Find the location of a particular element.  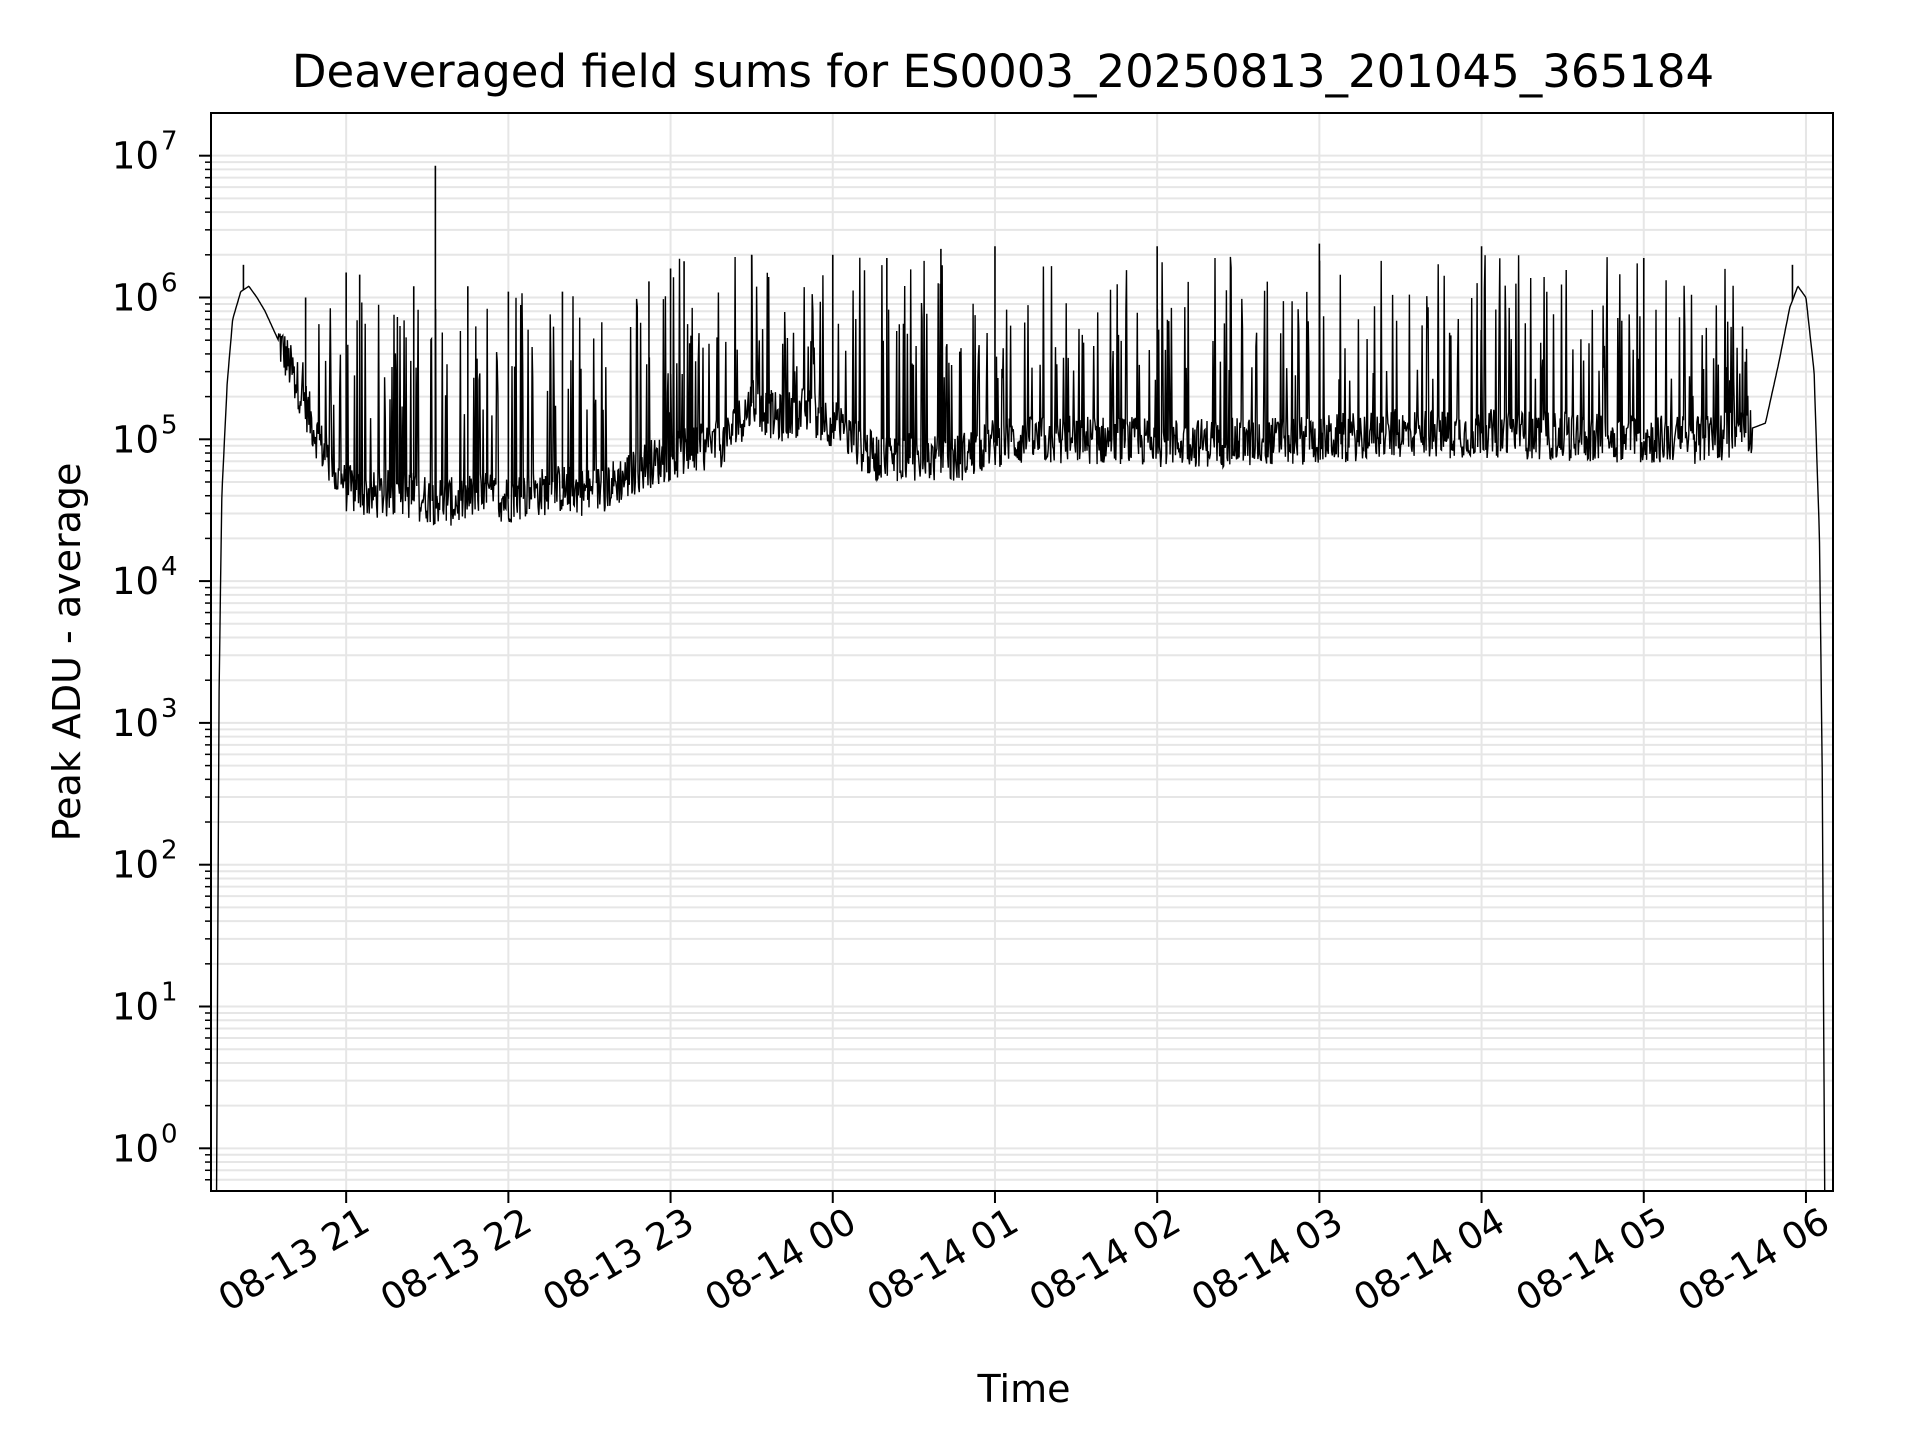

y-tick-exponent: 3 is located at coordinates (169, 709).